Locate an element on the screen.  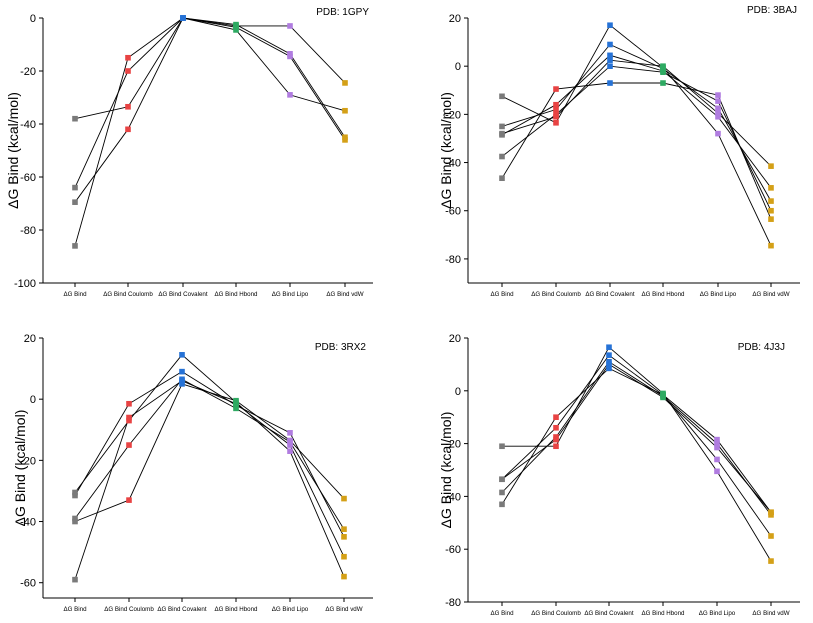
panel-title: PDB: 3RX2 is located at coordinates (341, 347).